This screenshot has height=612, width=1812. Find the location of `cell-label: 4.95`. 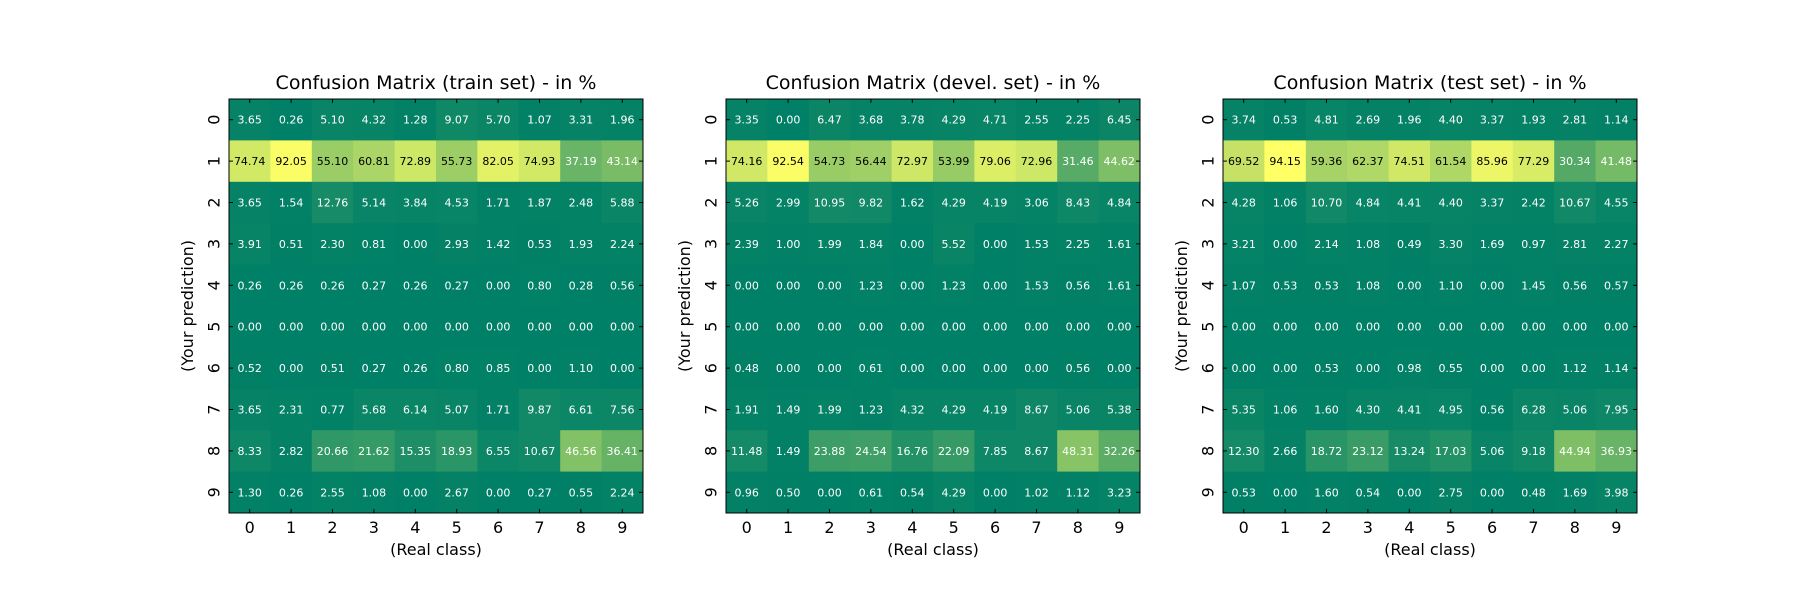

cell-label: 4.95 is located at coordinates (1450, 410).